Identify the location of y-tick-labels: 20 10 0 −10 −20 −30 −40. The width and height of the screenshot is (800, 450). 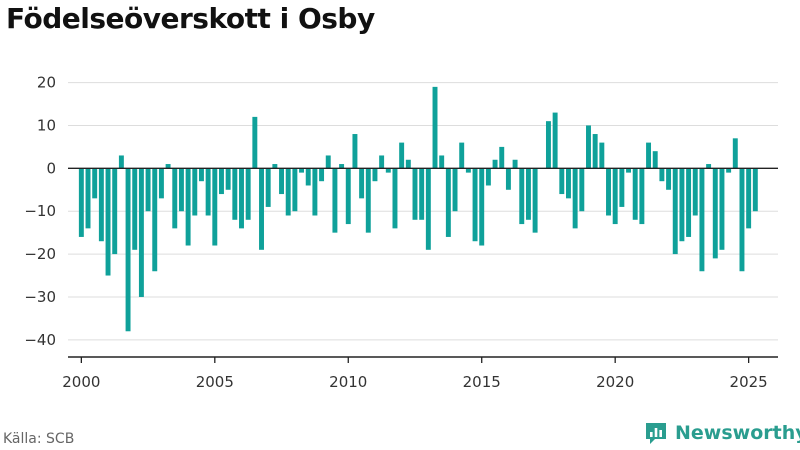
(40, 211).